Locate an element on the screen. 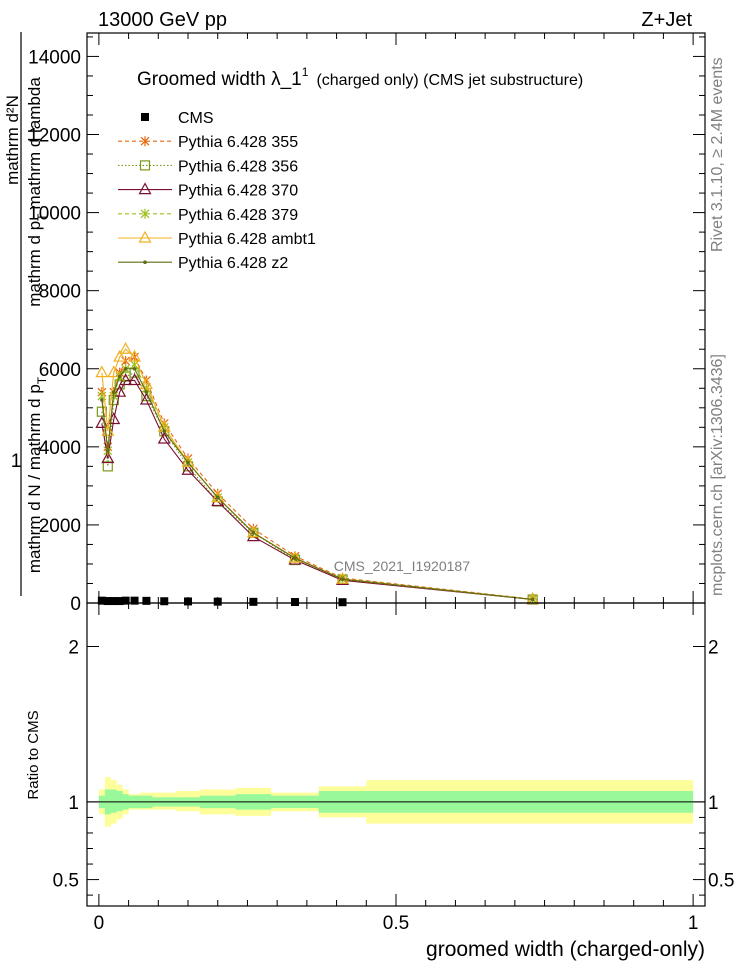  legend-item: Pythia 6.428 z2 is located at coordinates (203, 263).